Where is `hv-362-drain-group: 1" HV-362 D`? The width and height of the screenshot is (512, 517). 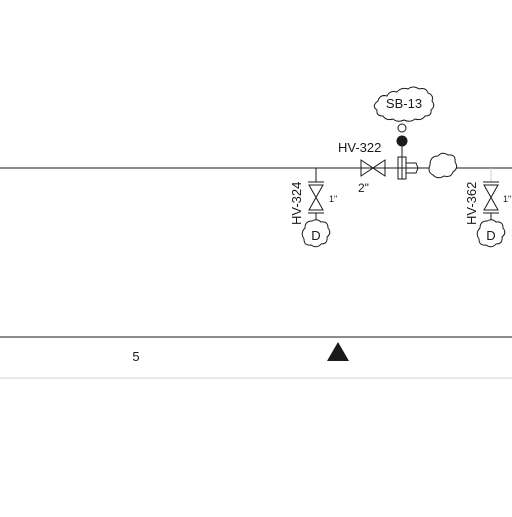 hv-362-drain-group: 1" HV-362 D is located at coordinates (487, 208).